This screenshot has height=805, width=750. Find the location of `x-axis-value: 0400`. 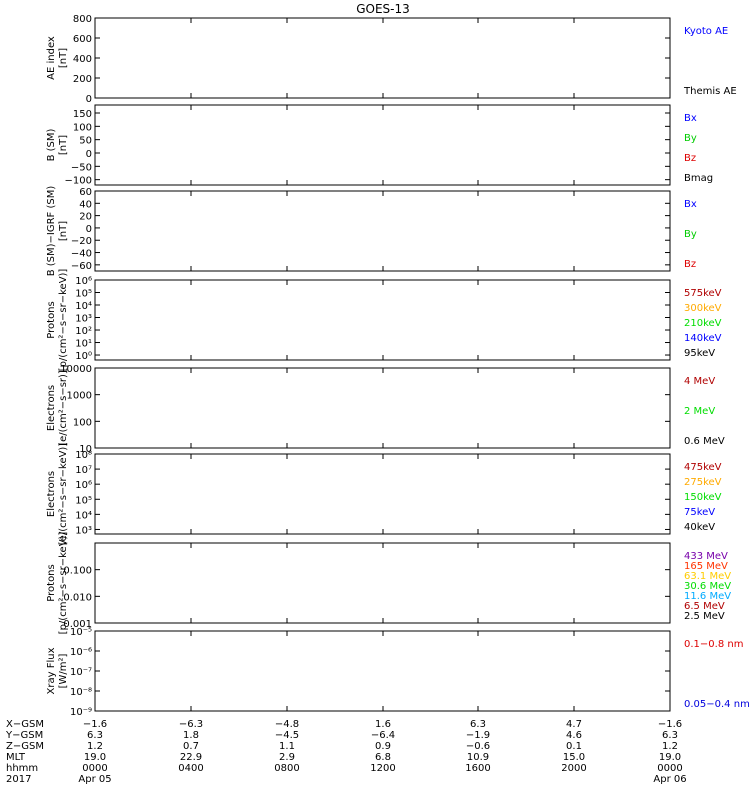

x-axis-value: 0400 is located at coordinates (190, 768).